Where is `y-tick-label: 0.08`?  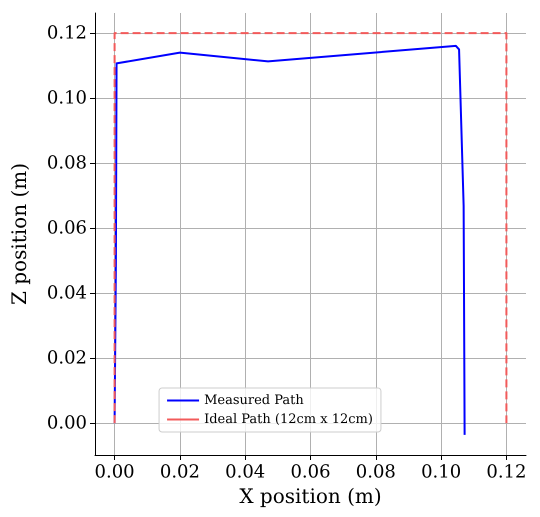 y-tick-label: 0.08 is located at coordinates (66, 163).